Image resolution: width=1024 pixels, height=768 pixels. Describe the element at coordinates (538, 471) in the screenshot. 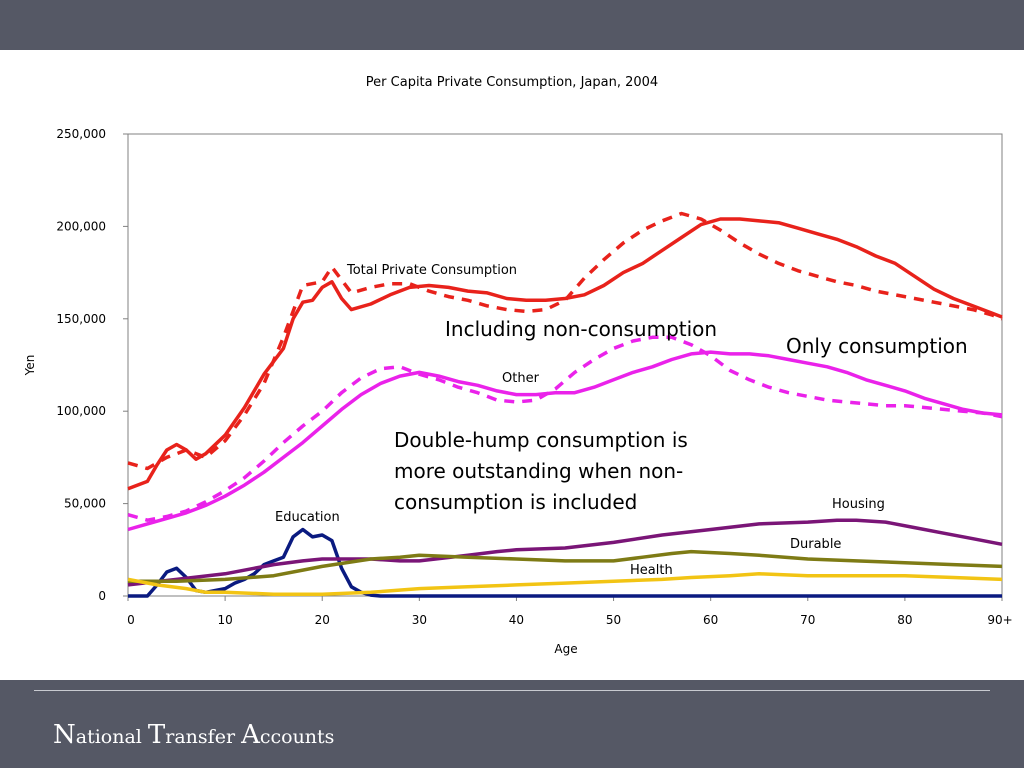

I see `annotation-note-line: more outstanding when non-` at that location.